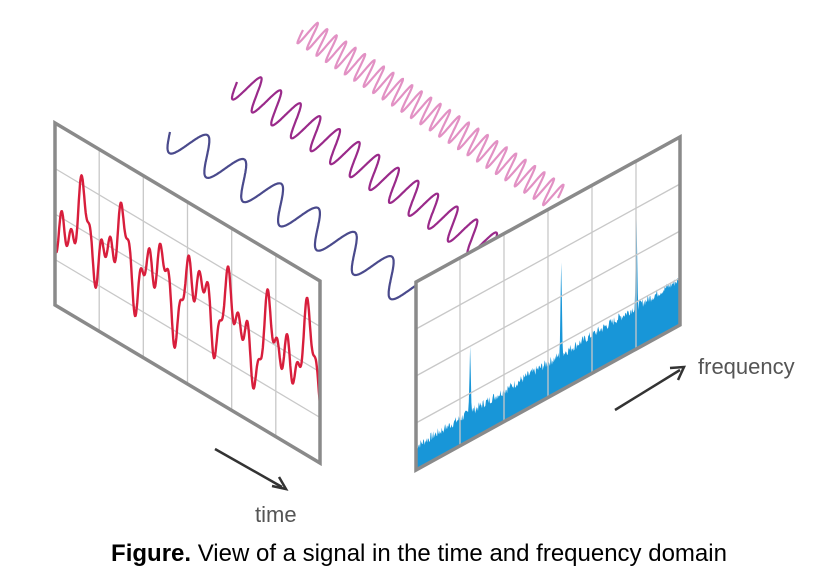 This screenshot has width=838, height=588. I want to click on time-domain-signal, so click(187, 289).